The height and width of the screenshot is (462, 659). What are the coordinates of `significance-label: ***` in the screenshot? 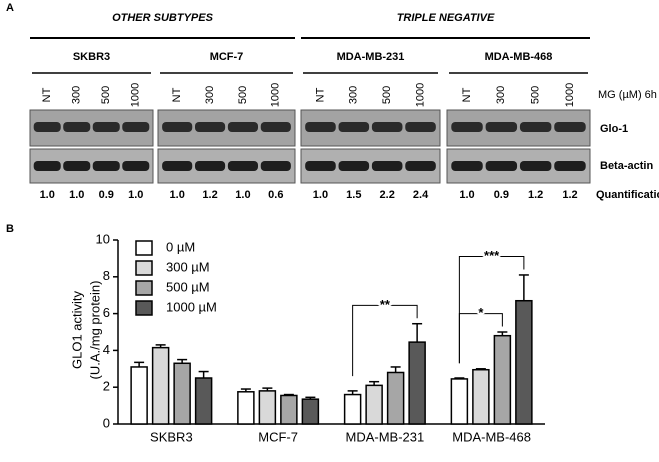 It's located at (492, 255).